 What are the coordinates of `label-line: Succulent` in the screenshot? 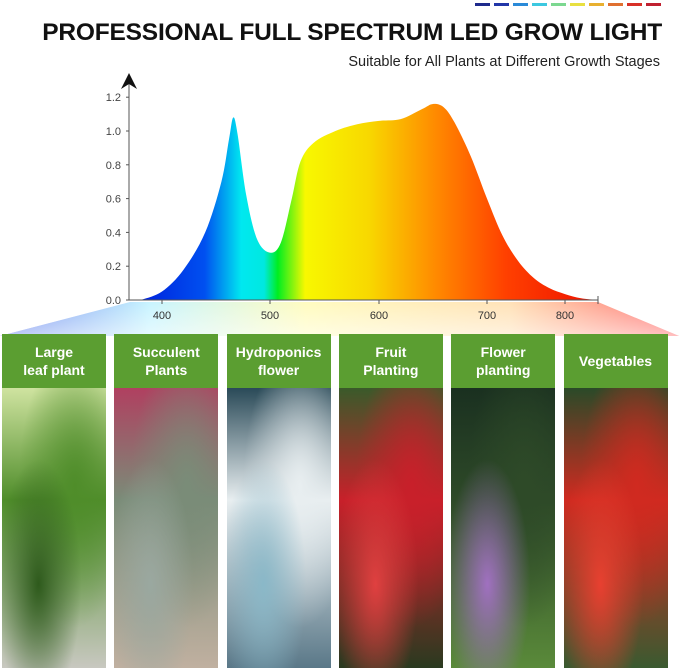 It's located at (166, 352).